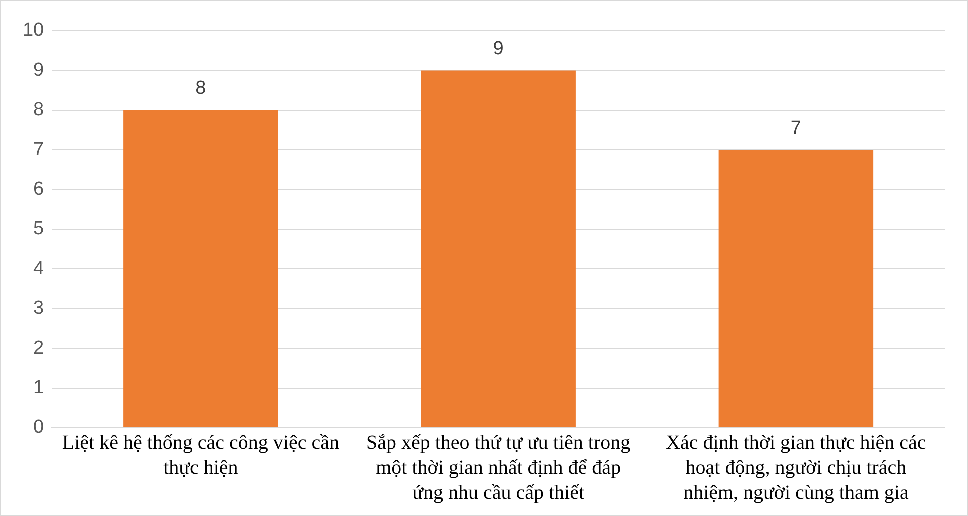 Image resolution: width=968 pixels, height=516 pixels. What do you see at coordinates (39, 149) in the screenshot?
I see `y-tick-label: 7` at bounding box center [39, 149].